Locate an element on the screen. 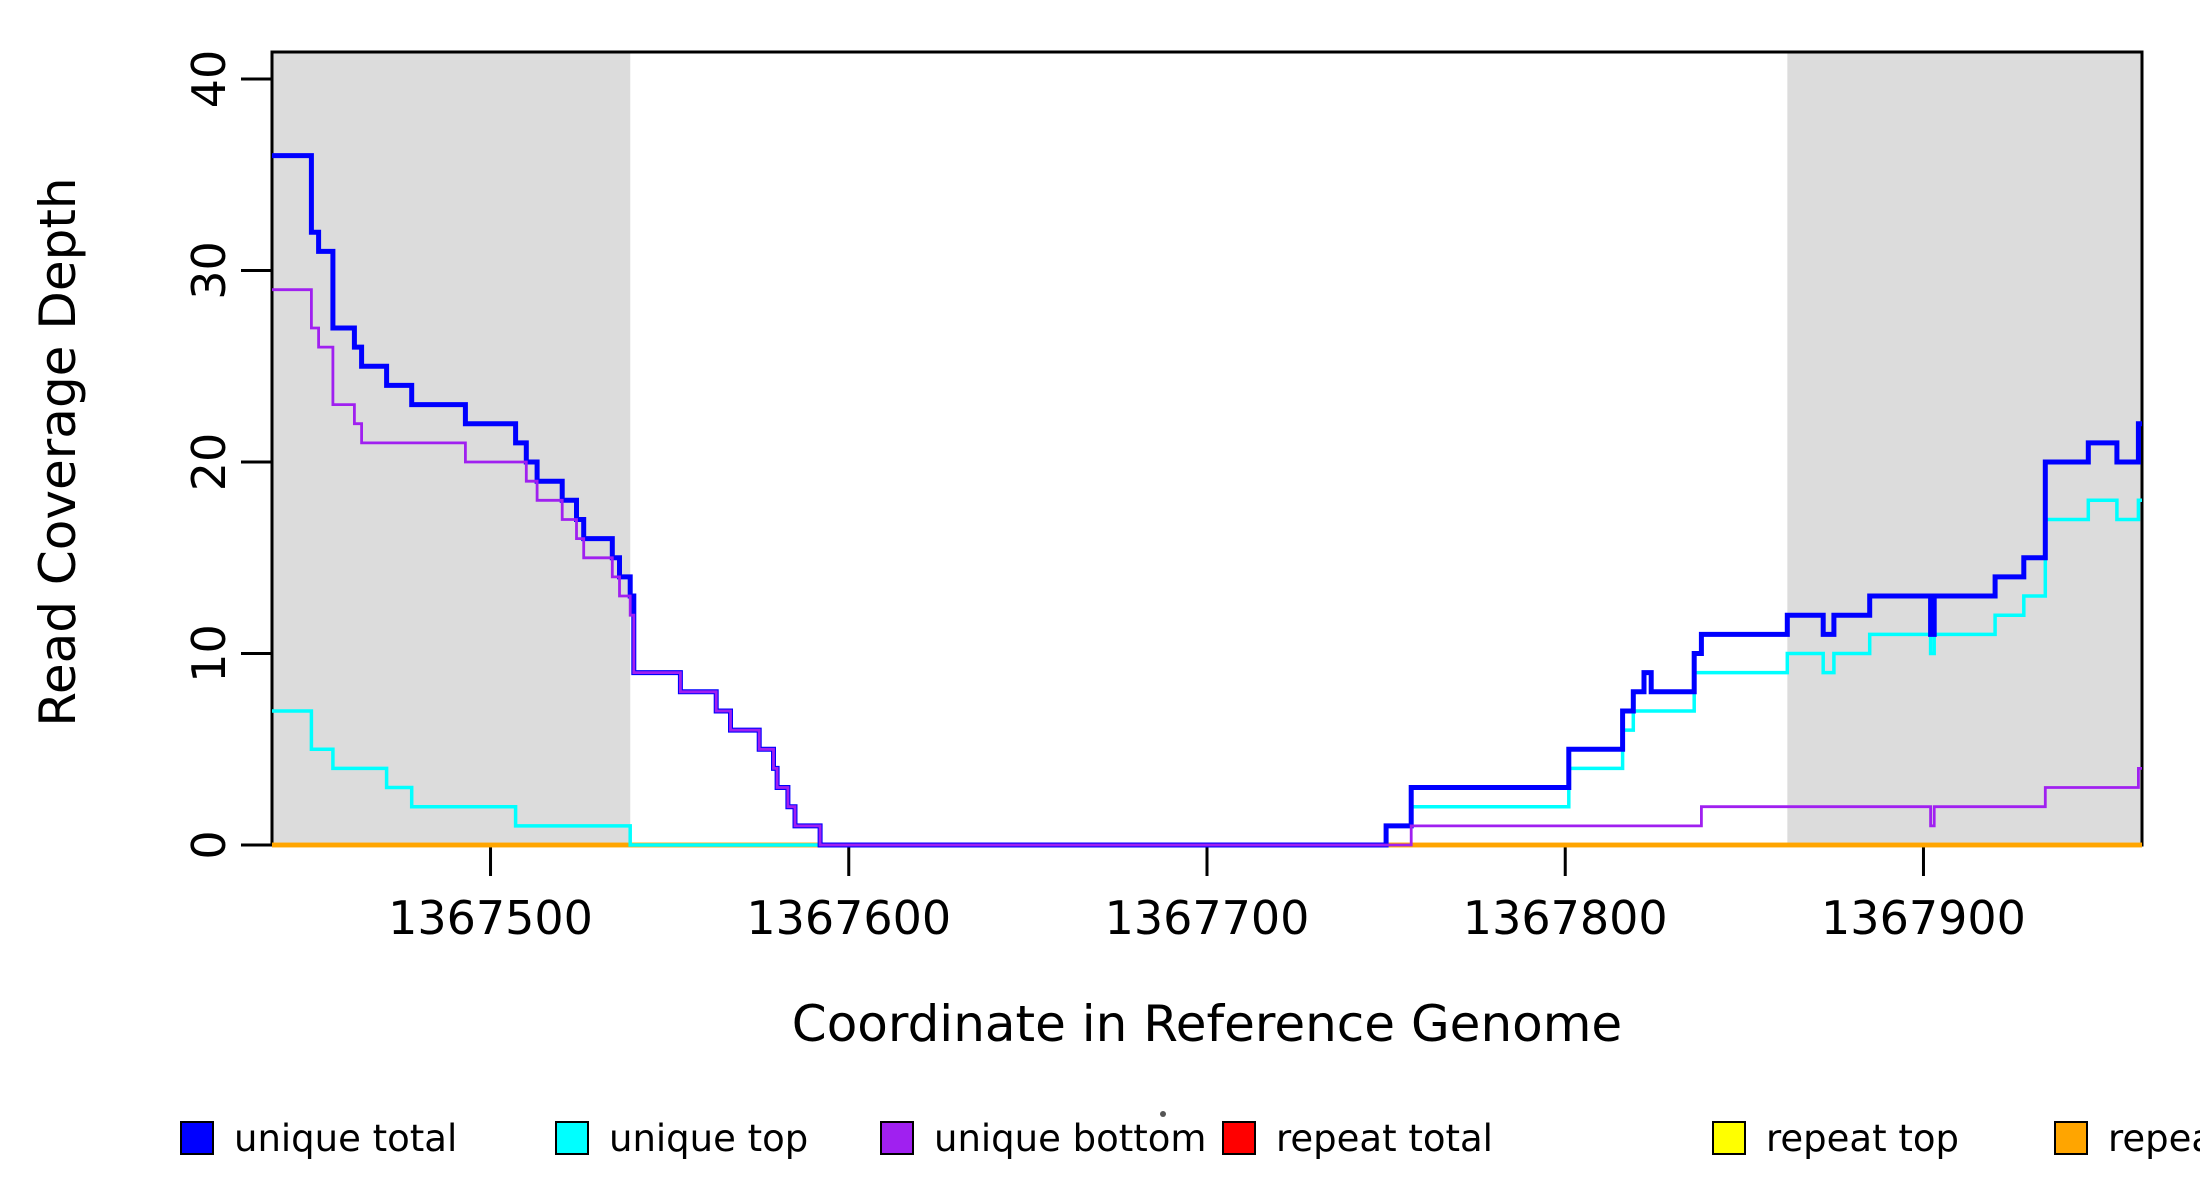  y-axis-title: Read Coverage Depth is located at coordinates (58, 452).